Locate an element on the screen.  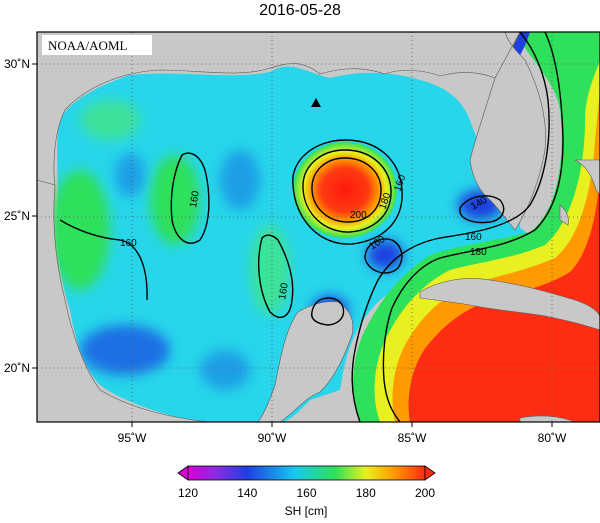
y-tick-label-1: 25˚N is located at coordinates (17, 216).